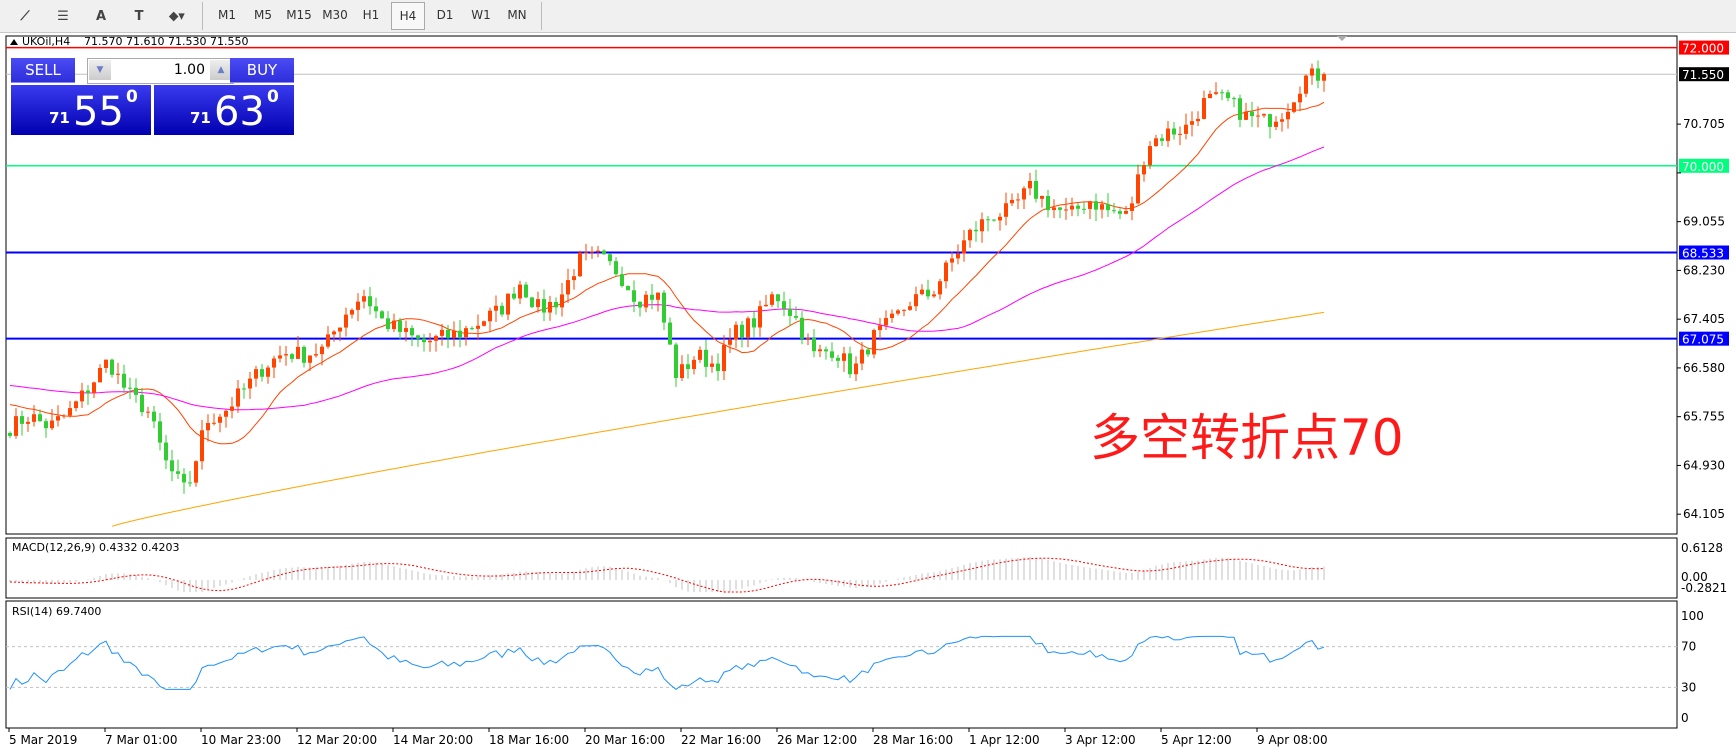  I want to click on timeframe-m5: M5, so click(263, 15).